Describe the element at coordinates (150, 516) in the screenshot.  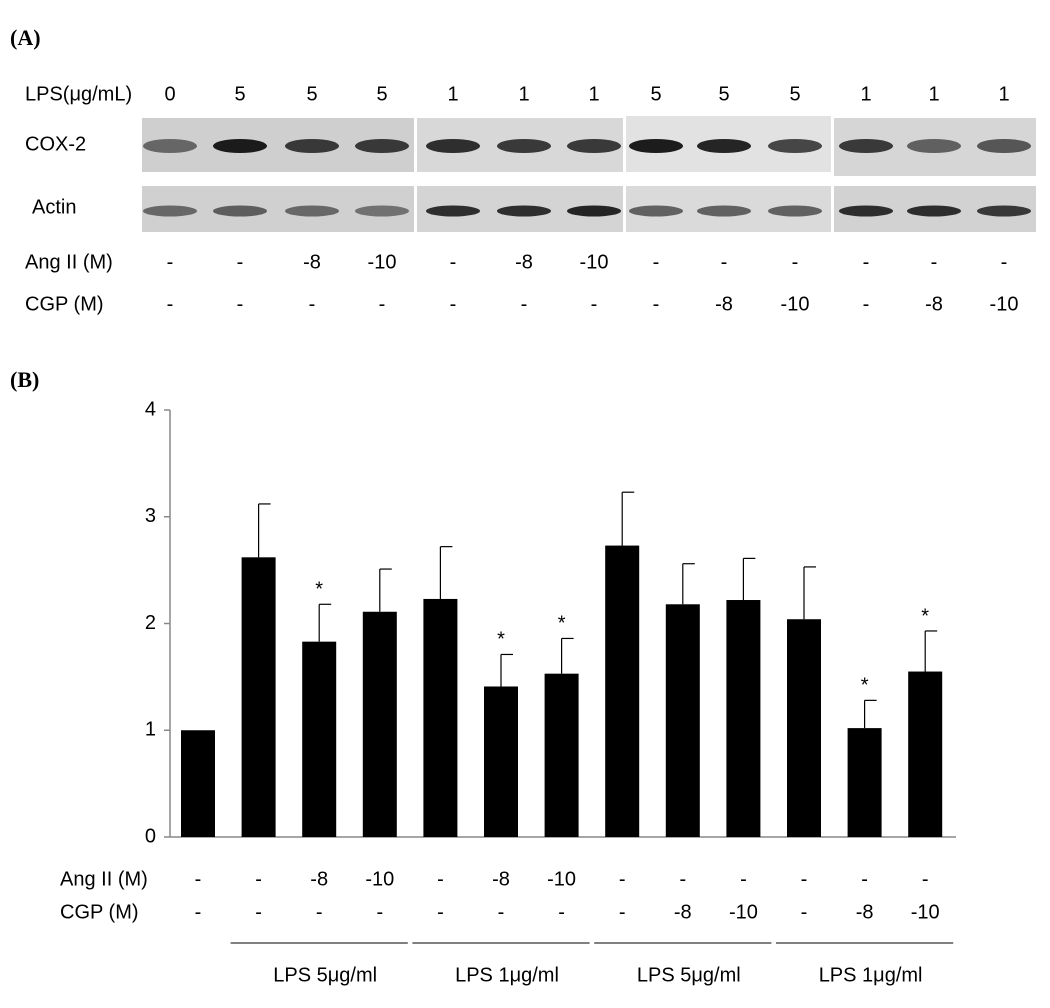
I see `y-tick-label: 3` at that location.